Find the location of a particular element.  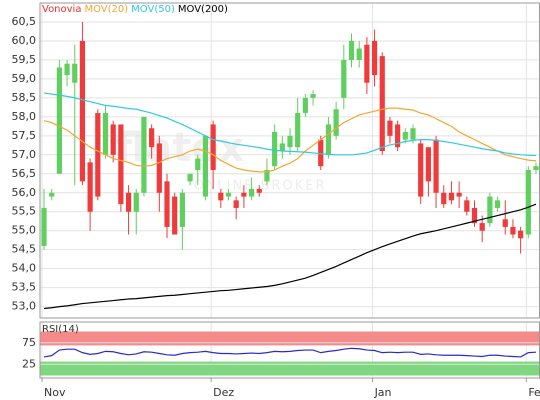

y-tick-label: 60,5 is located at coordinates (24, 21).